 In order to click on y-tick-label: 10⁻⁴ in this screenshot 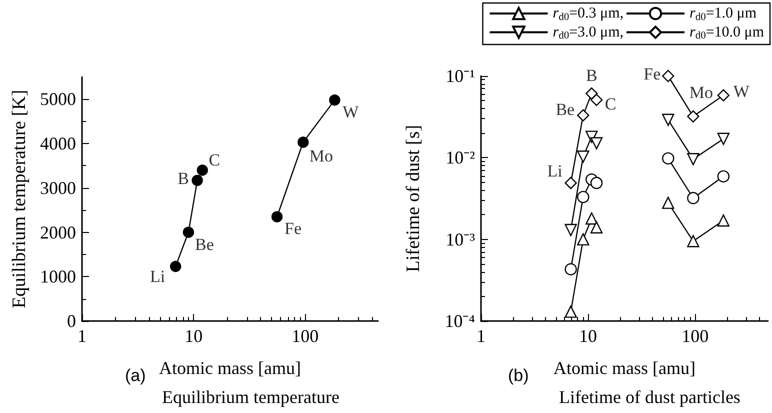, I will do `click(459, 321)`.